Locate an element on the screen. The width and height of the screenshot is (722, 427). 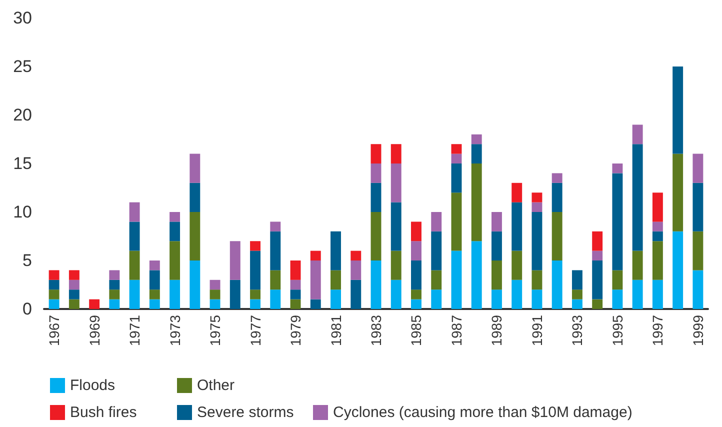
x-tick-label: 1985 is located at coordinates (416, 330).